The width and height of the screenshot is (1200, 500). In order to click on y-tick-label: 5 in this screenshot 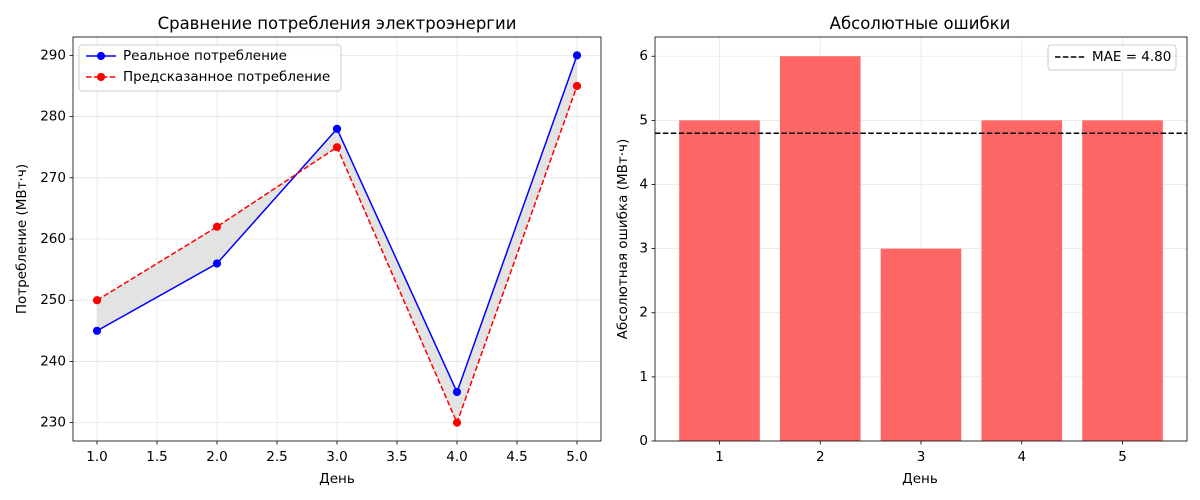, I will do `click(643, 120)`.